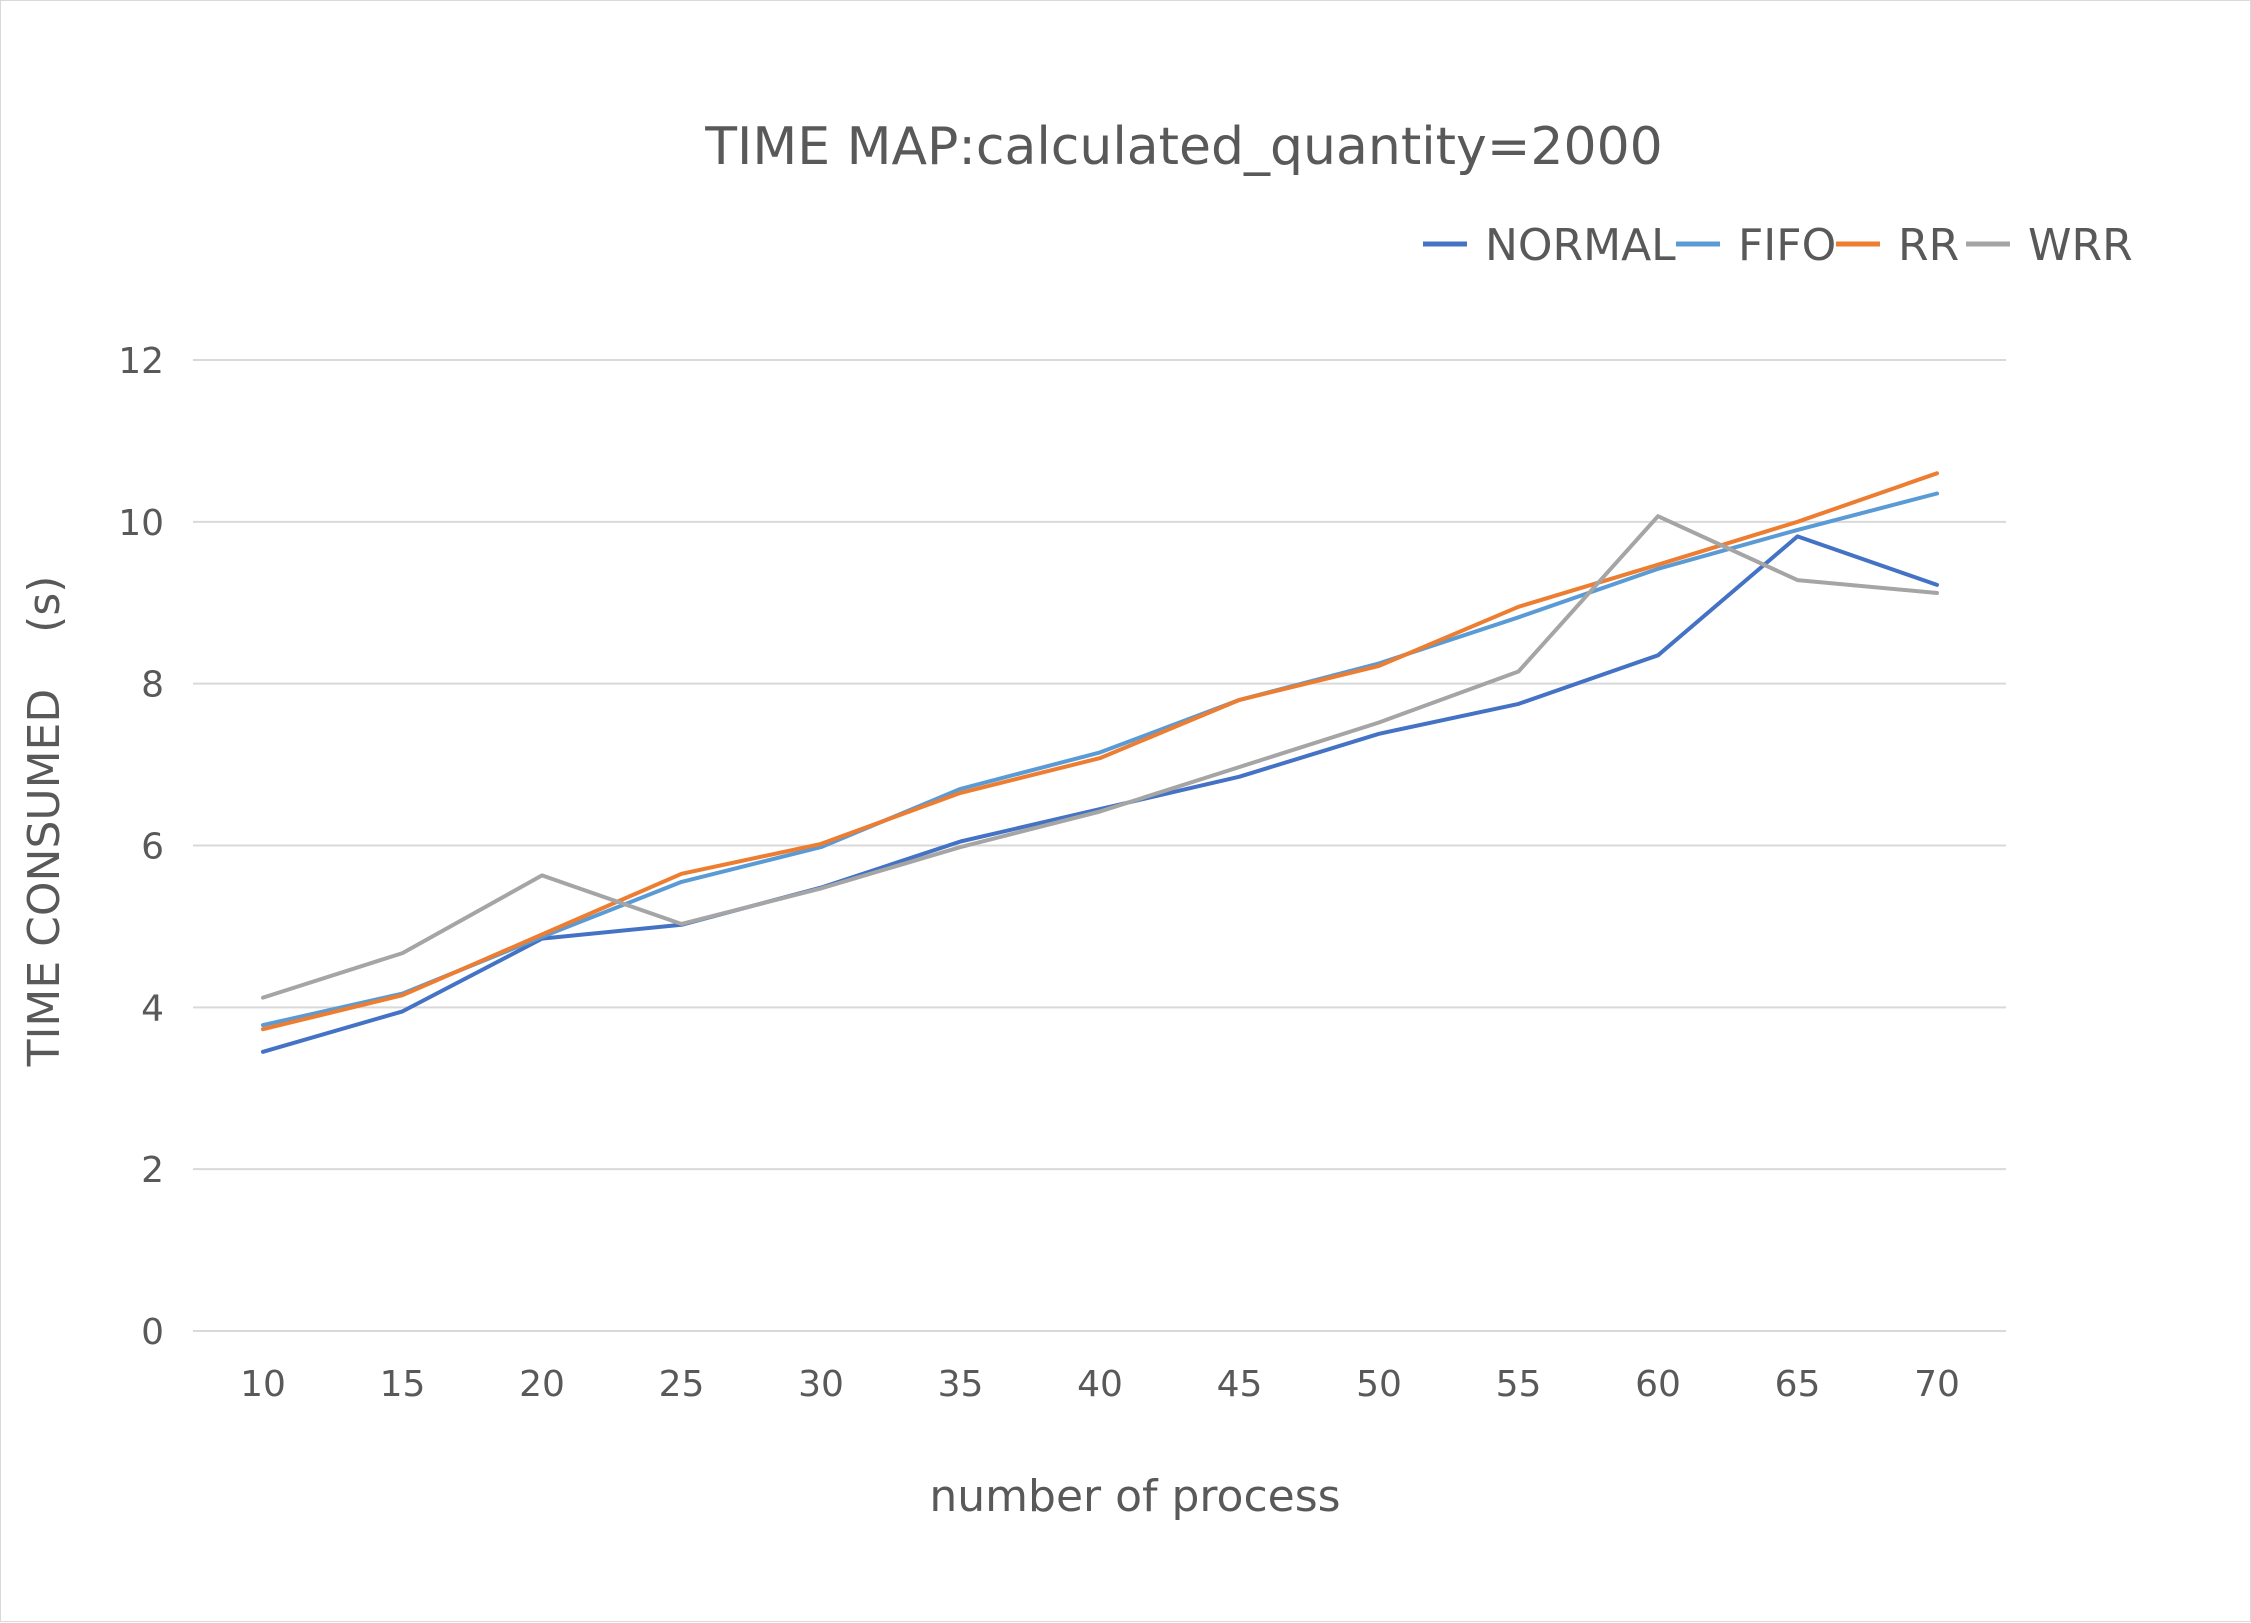 Image resolution: width=2251 pixels, height=1623 pixels. Describe the element at coordinates (1580, 245) in the screenshot. I see `legend-label-normal: NORMAL` at that location.